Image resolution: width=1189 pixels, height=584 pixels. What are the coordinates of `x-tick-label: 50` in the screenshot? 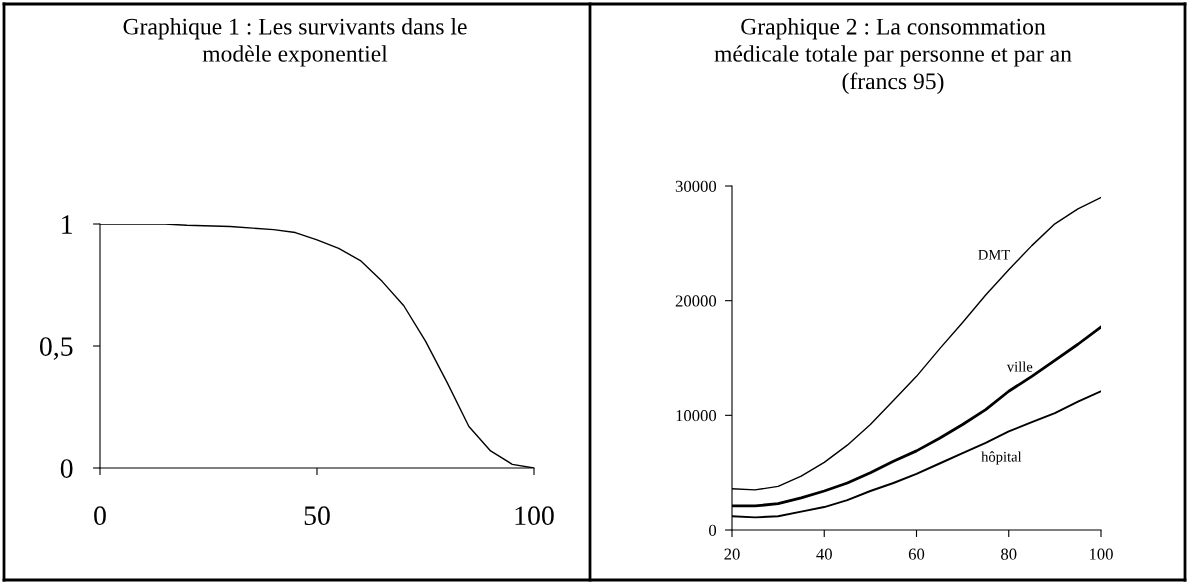 It's located at (317, 516).